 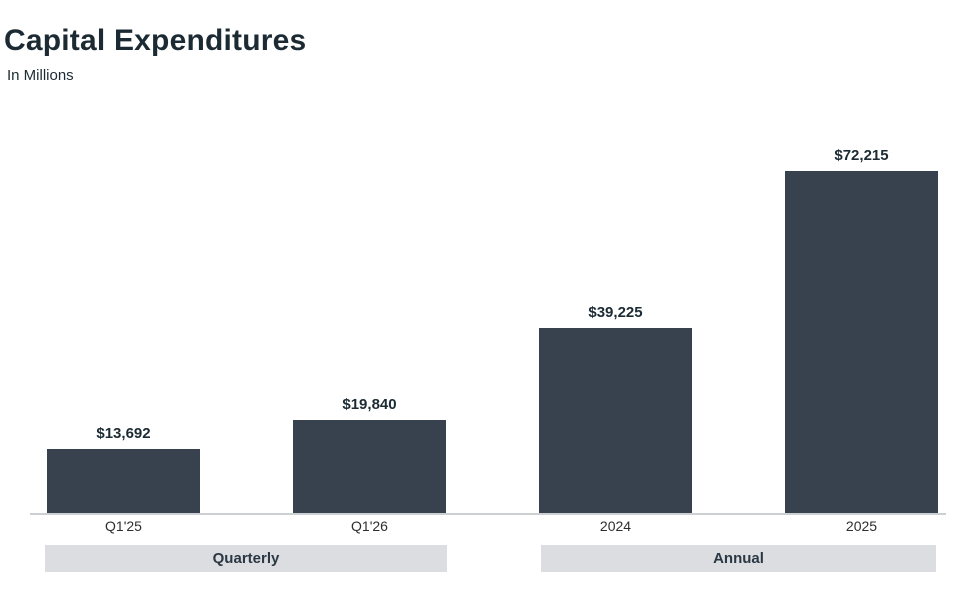 I want to click on bar-value-label: $39,225, so click(x=615, y=312).